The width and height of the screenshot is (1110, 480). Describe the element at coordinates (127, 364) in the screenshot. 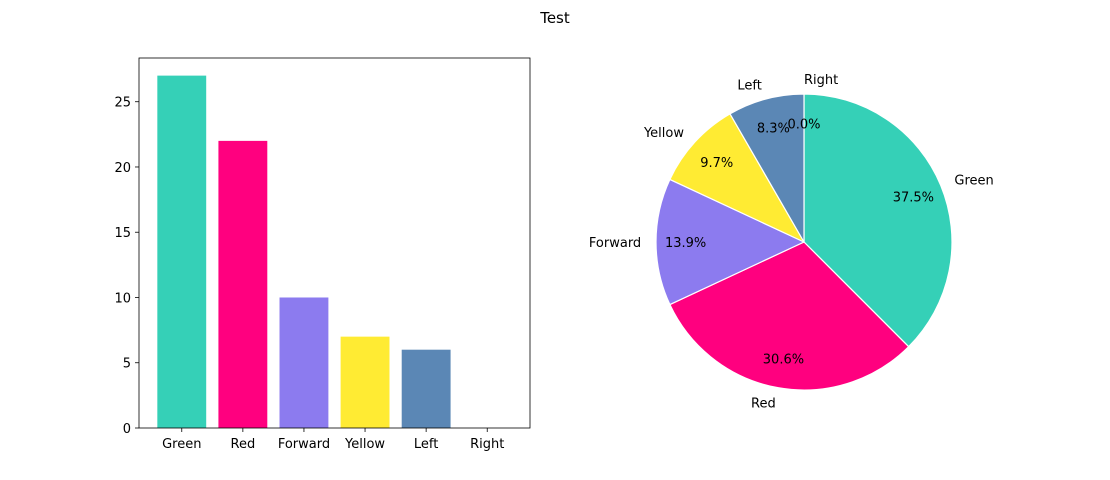

I see `y-tick-label: 5` at that location.